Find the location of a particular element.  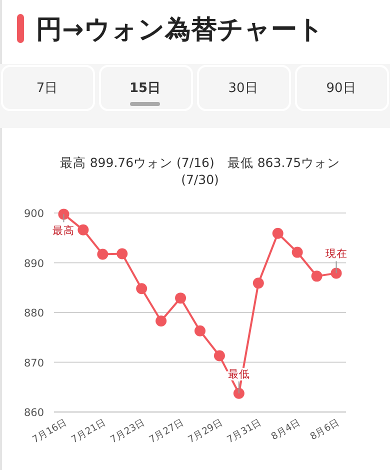

x-tick-label: 8月4日 is located at coordinates (286, 430).